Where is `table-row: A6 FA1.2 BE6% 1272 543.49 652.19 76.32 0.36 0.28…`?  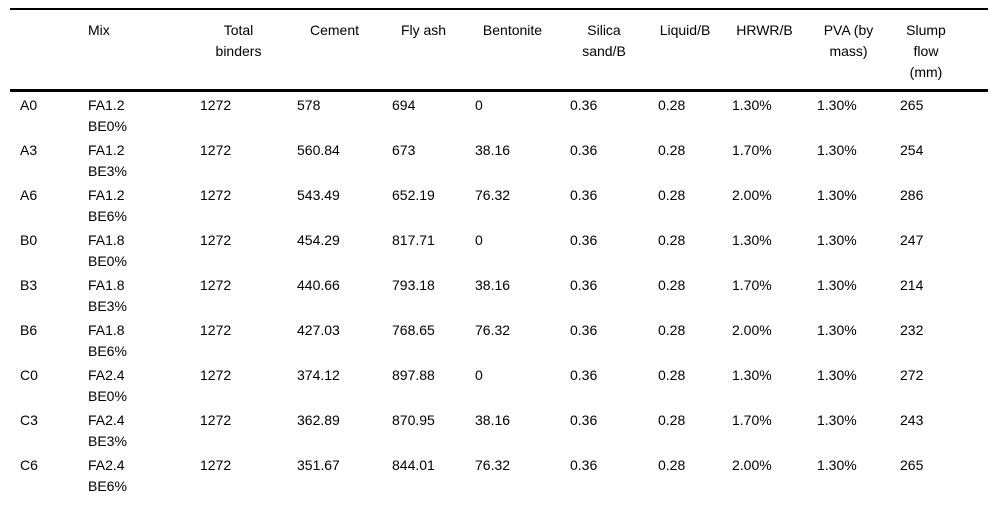 table-row: A6 FA1.2 BE6% 1272 543.49 652.19 76.32 0.36 0.28… is located at coordinates (499, 204).